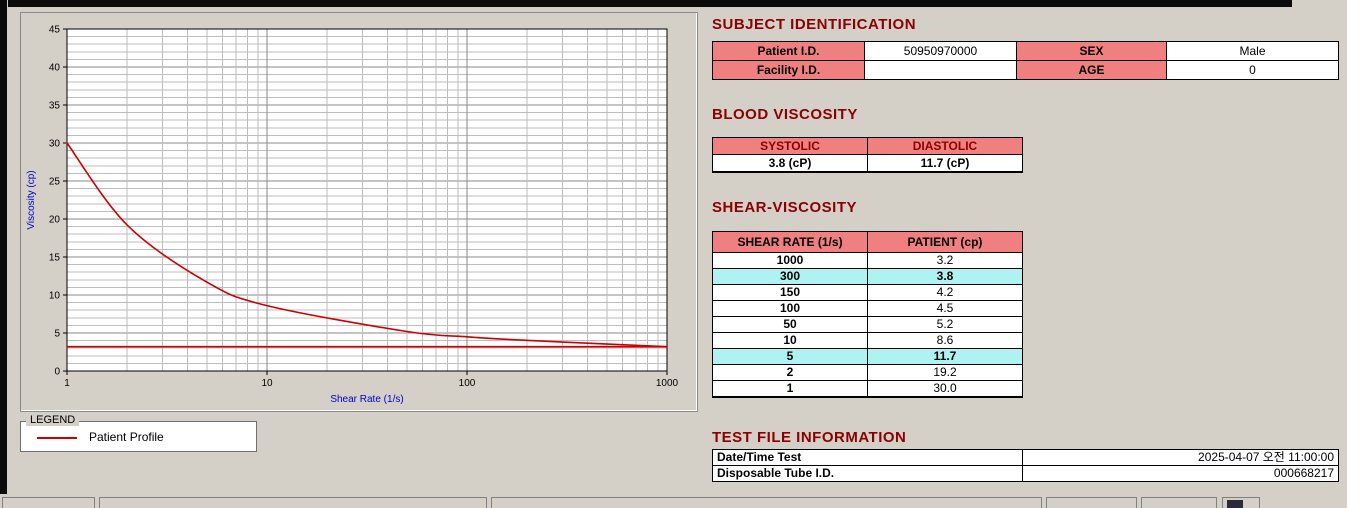  What do you see at coordinates (3, 247) in the screenshot?
I see `window-left-edge` at bounding box center [3, 247].